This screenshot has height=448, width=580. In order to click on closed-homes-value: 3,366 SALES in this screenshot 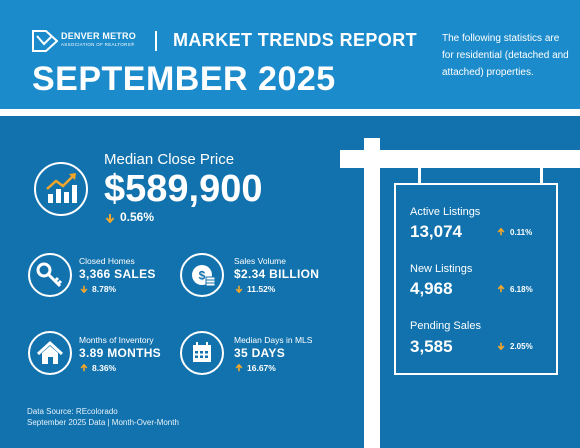, I will do `click(117, 274)`.